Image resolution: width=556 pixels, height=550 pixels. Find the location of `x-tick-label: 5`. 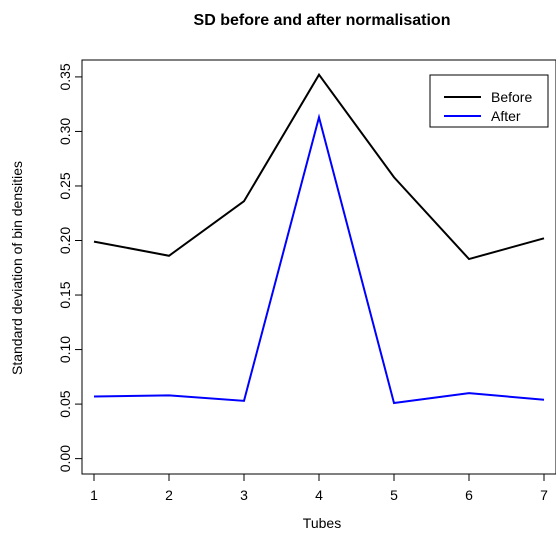

x-tick-label: 5 is located at coordinates (394, 495).